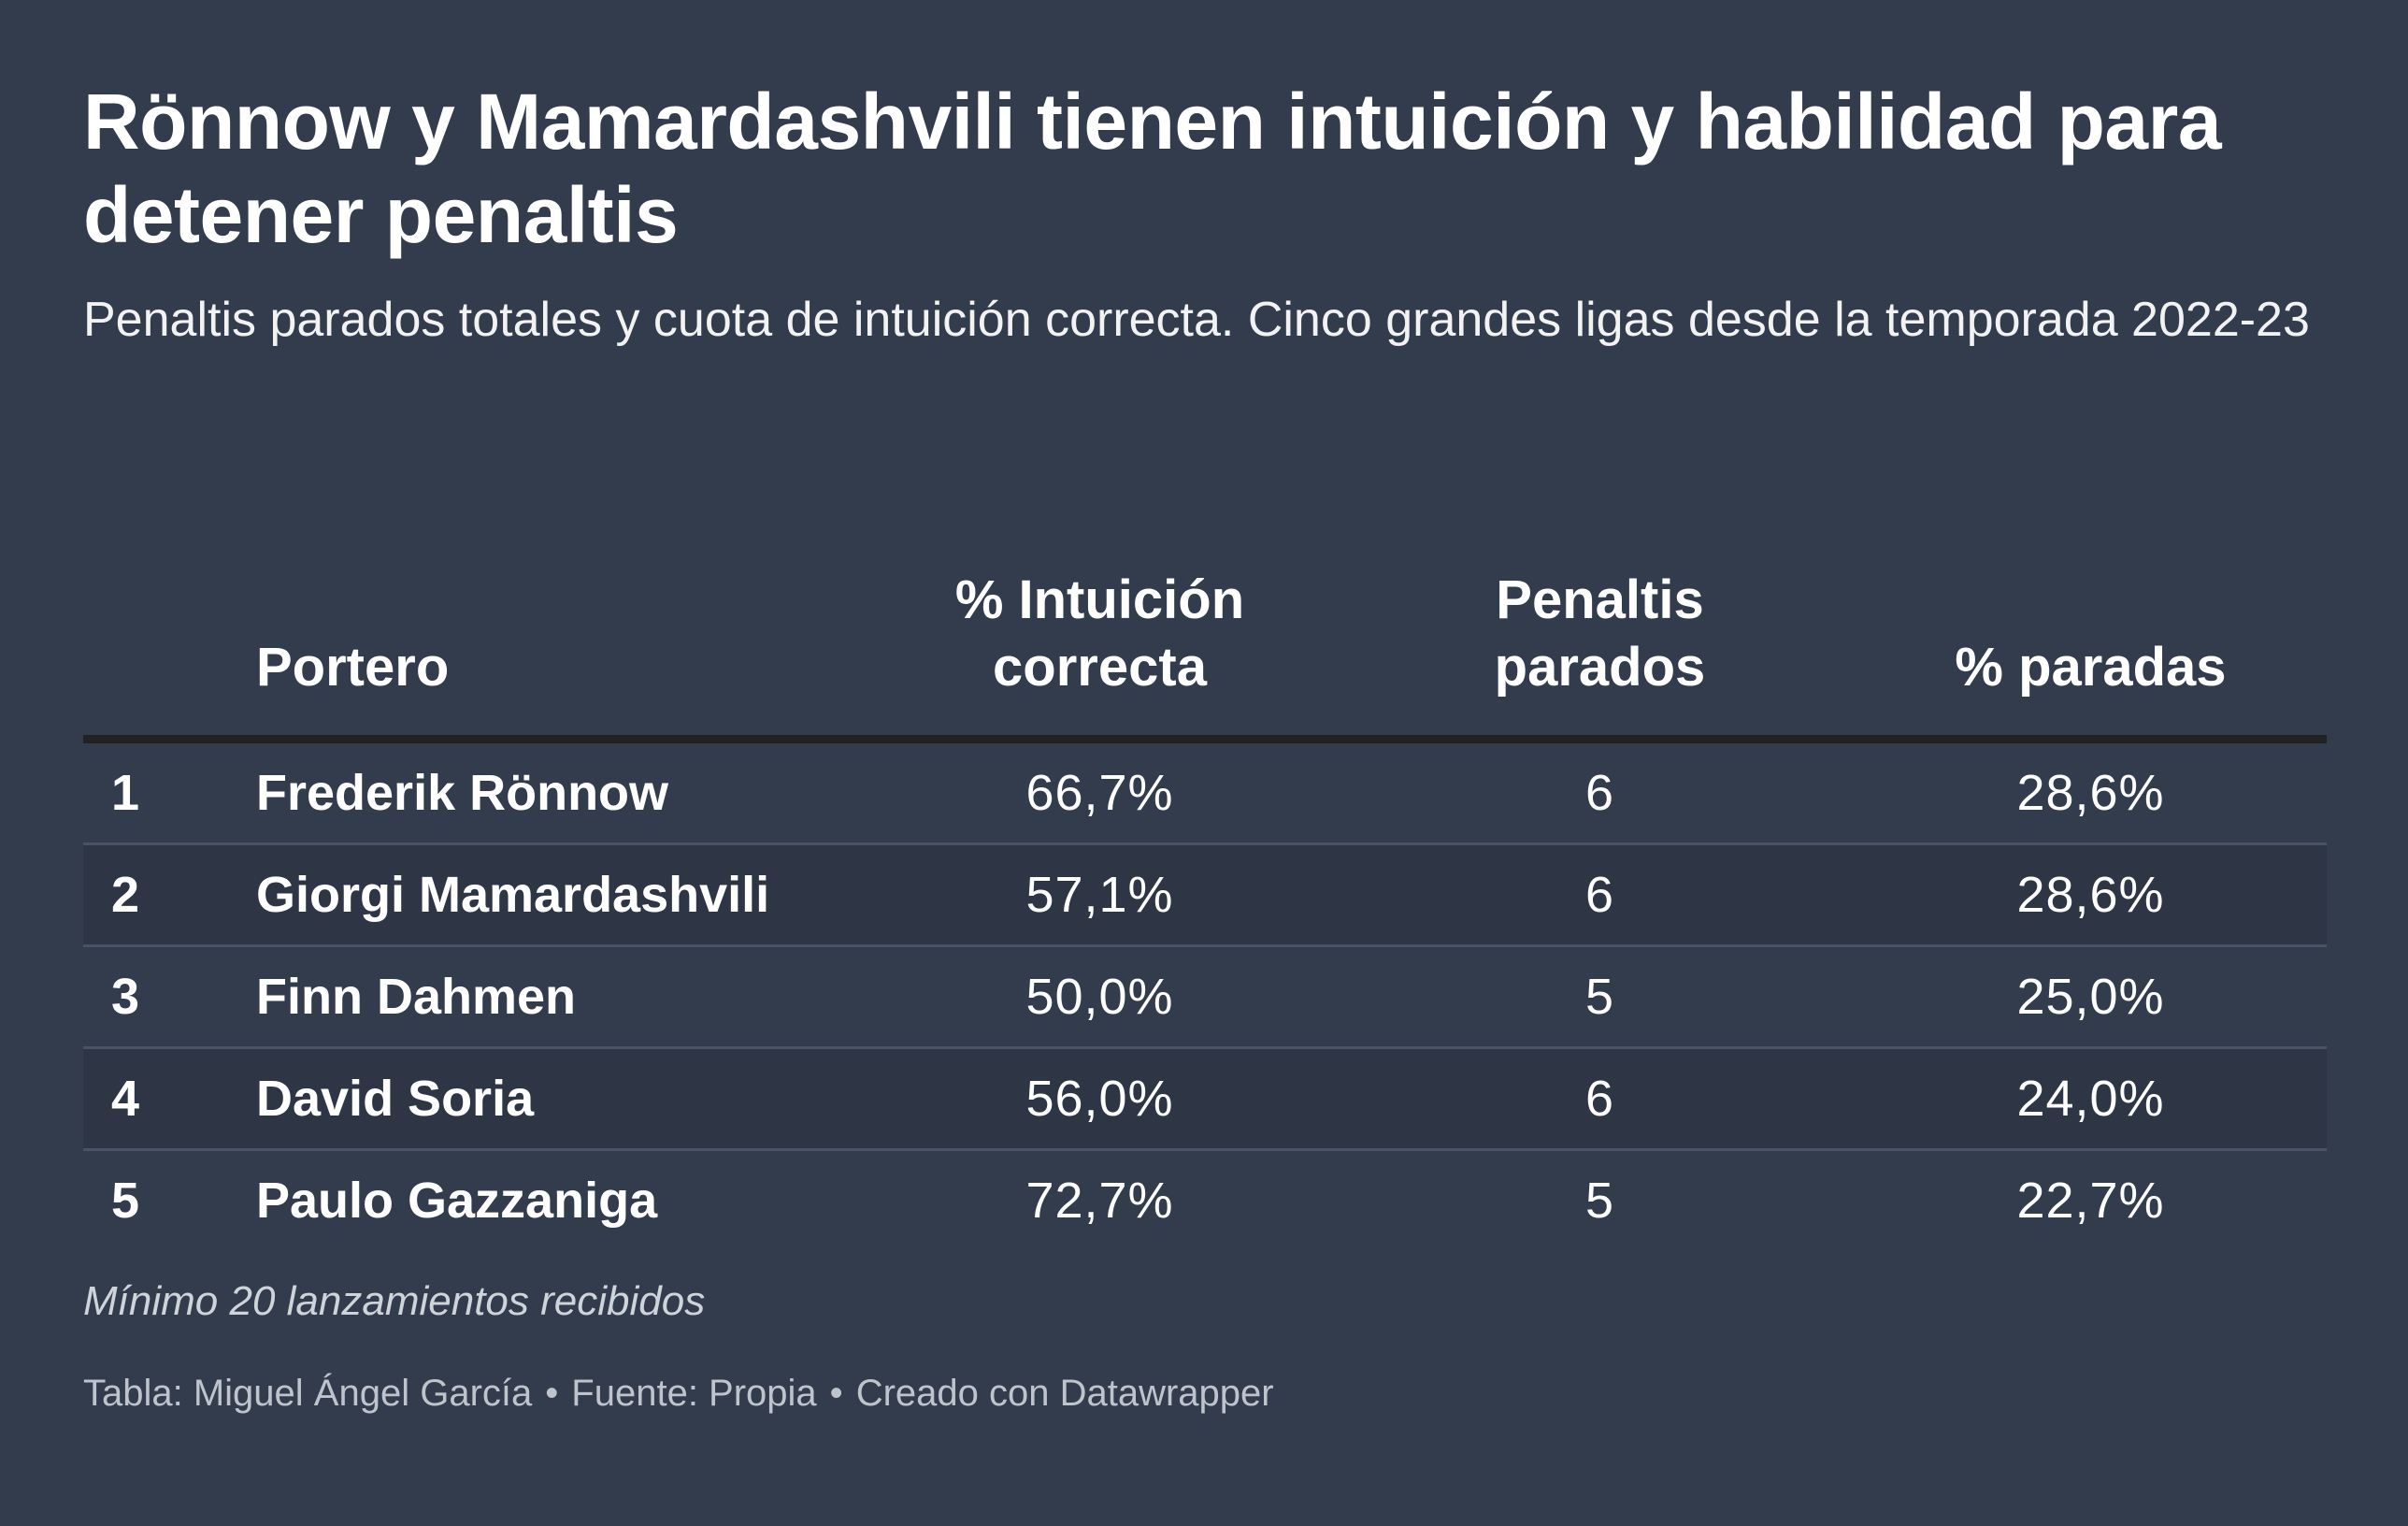 Image resolution: width=2408 pixels, height=1526 pixels. Describe the element at coordinates (308, 1393) in the screenshot. I see `footer-credit: Tabla: Miguel Ángel García` at that location.